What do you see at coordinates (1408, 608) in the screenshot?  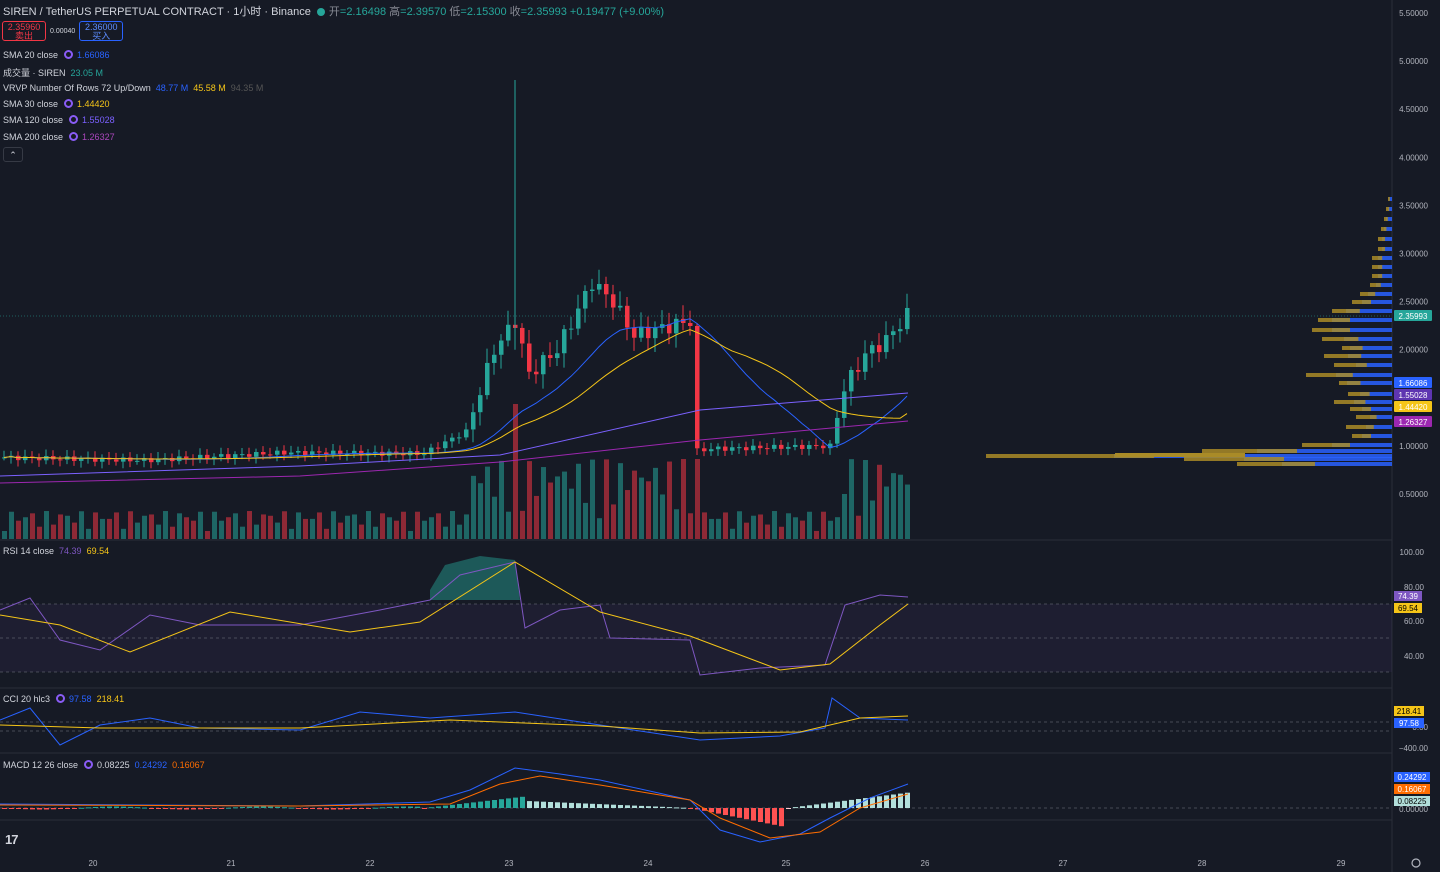 I see `rsi-ma-tag-label: 69.54` at bounding box center [1408, 608].